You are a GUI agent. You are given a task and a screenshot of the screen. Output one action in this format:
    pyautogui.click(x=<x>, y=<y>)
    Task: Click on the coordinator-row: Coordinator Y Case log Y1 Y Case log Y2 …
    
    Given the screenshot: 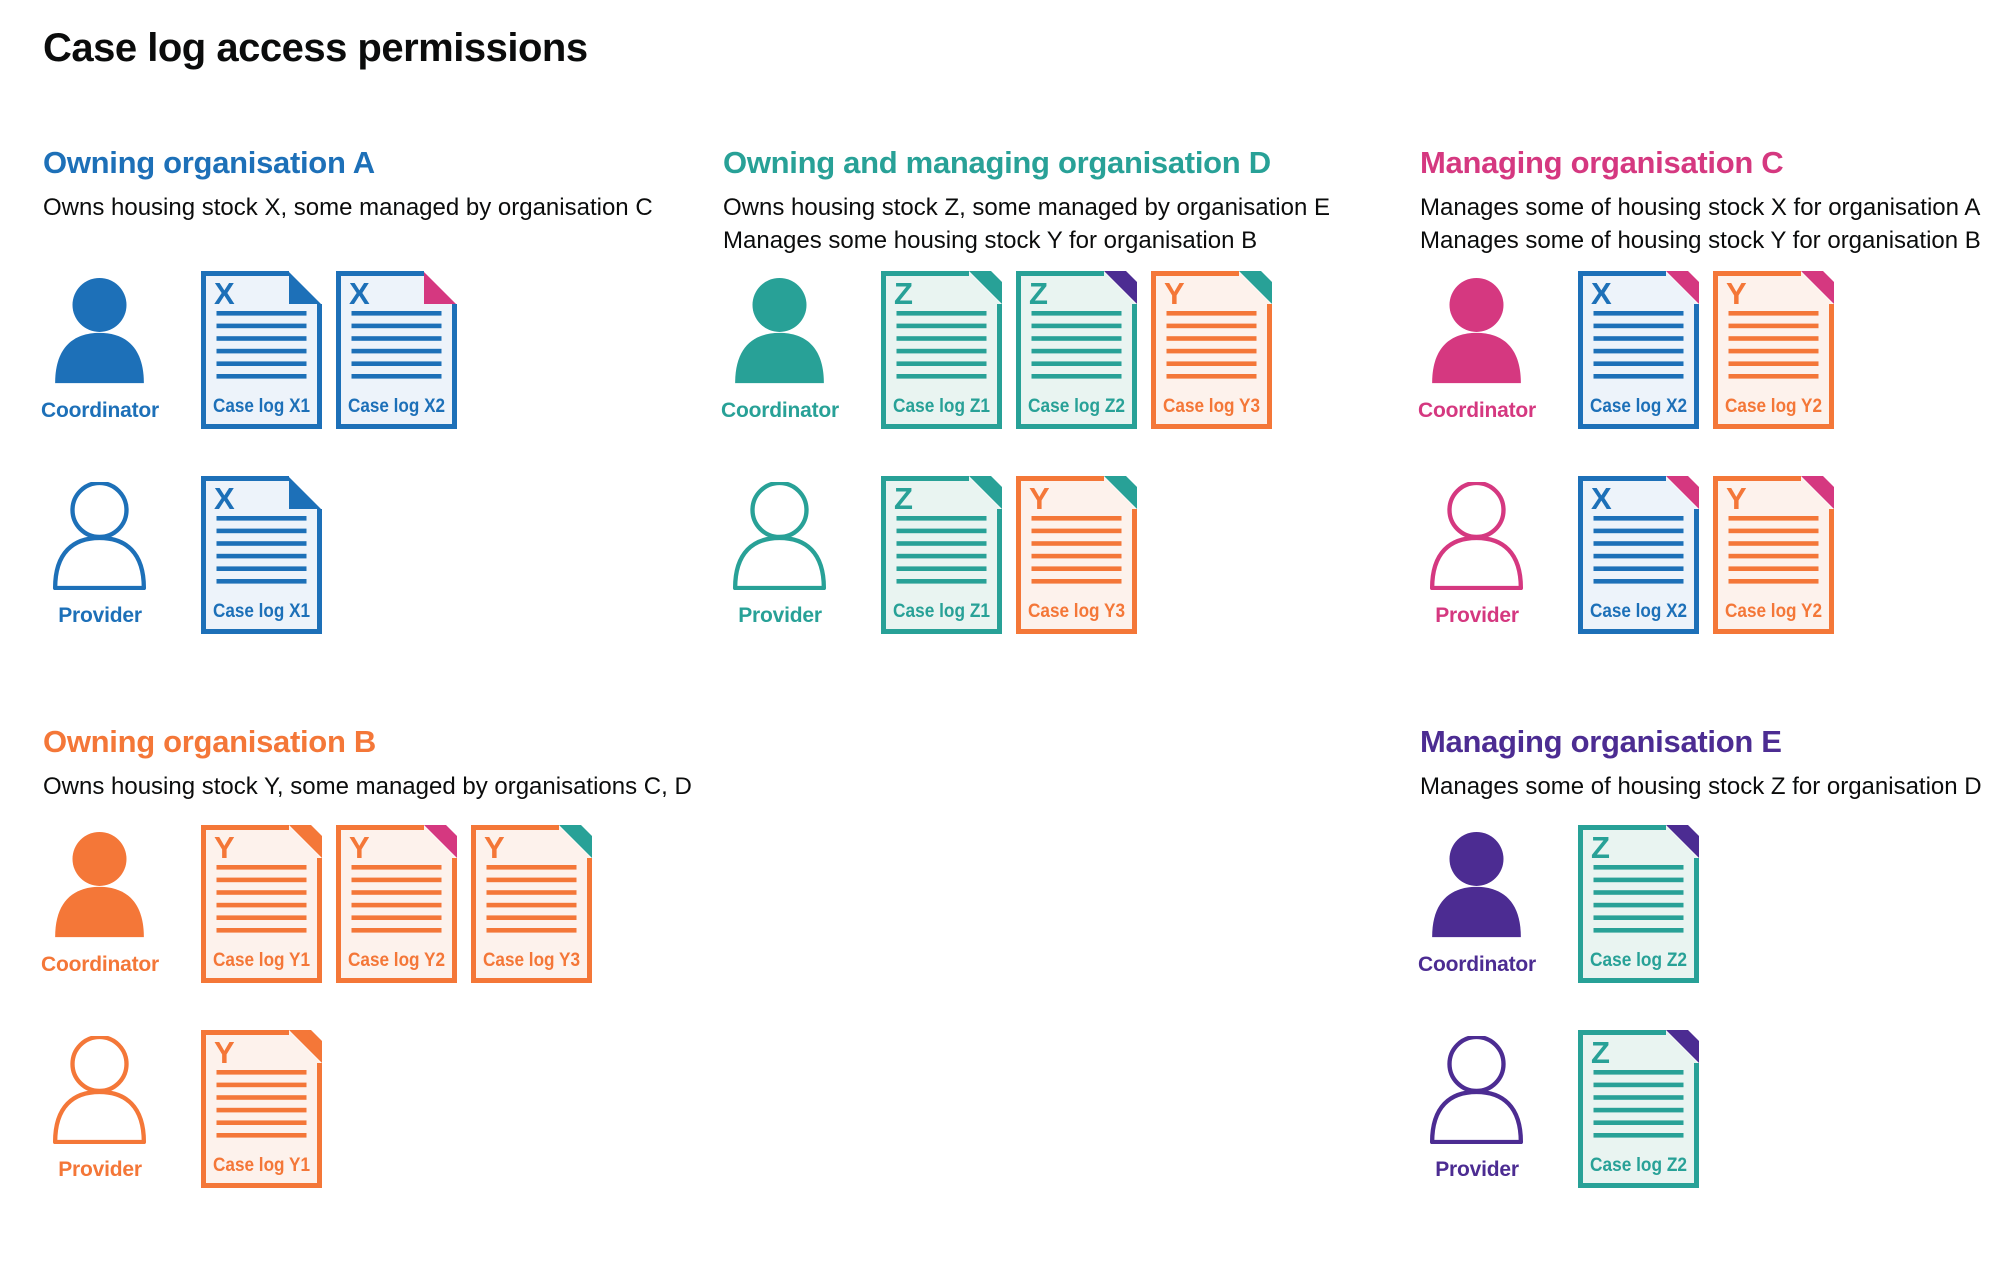 What is the action you would take?
    pyautogui.click(x=387, y=927)
    